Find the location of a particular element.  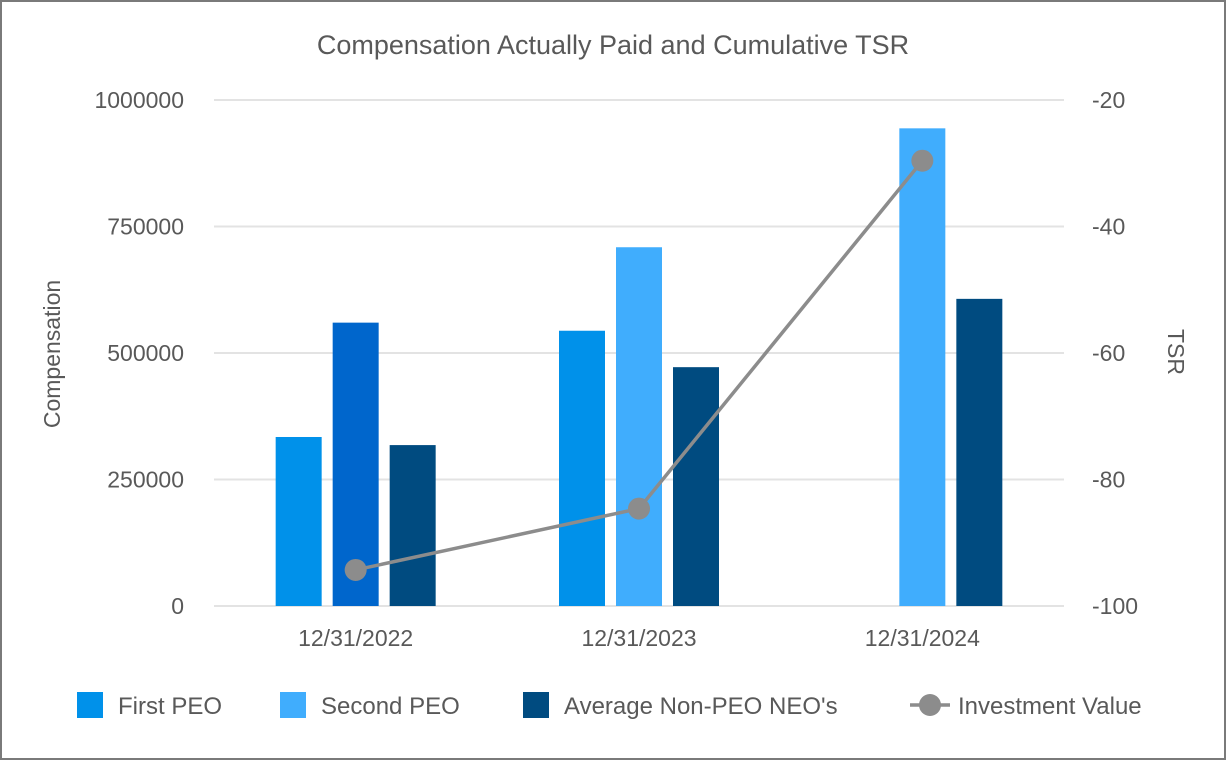

y2-tick-label: -60 is located at coordinates (1108, 353).